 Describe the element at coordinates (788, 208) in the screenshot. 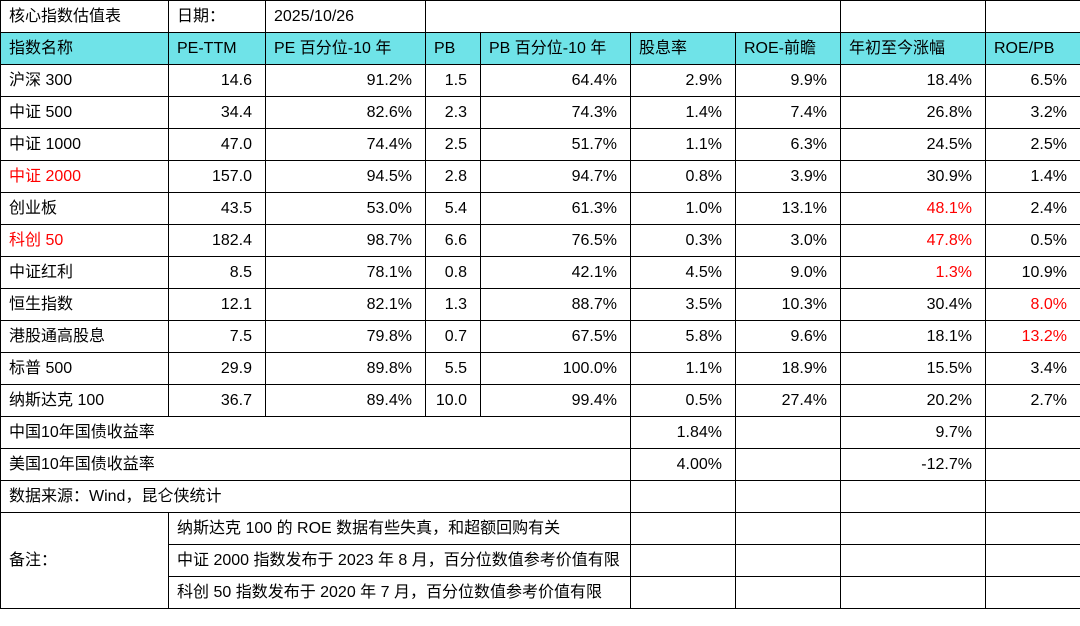

I see `cell-roe-forward: 13.1%` at that location.